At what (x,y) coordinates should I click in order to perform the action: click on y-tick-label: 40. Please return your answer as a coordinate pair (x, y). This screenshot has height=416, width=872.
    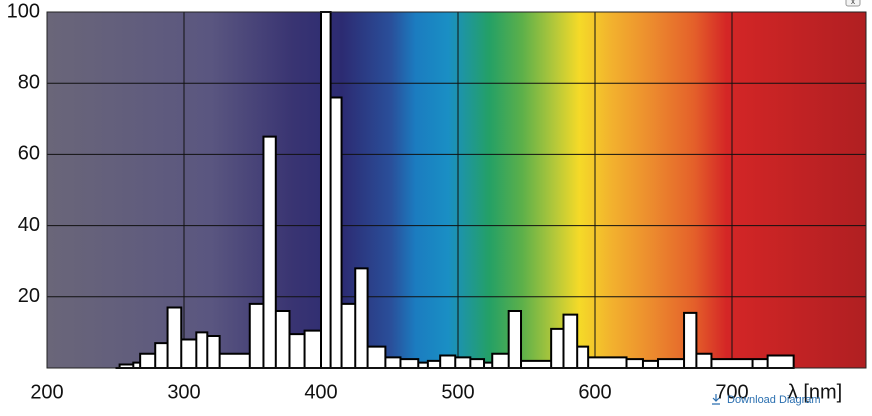
    Looking at the image, I should click on (29, 225).